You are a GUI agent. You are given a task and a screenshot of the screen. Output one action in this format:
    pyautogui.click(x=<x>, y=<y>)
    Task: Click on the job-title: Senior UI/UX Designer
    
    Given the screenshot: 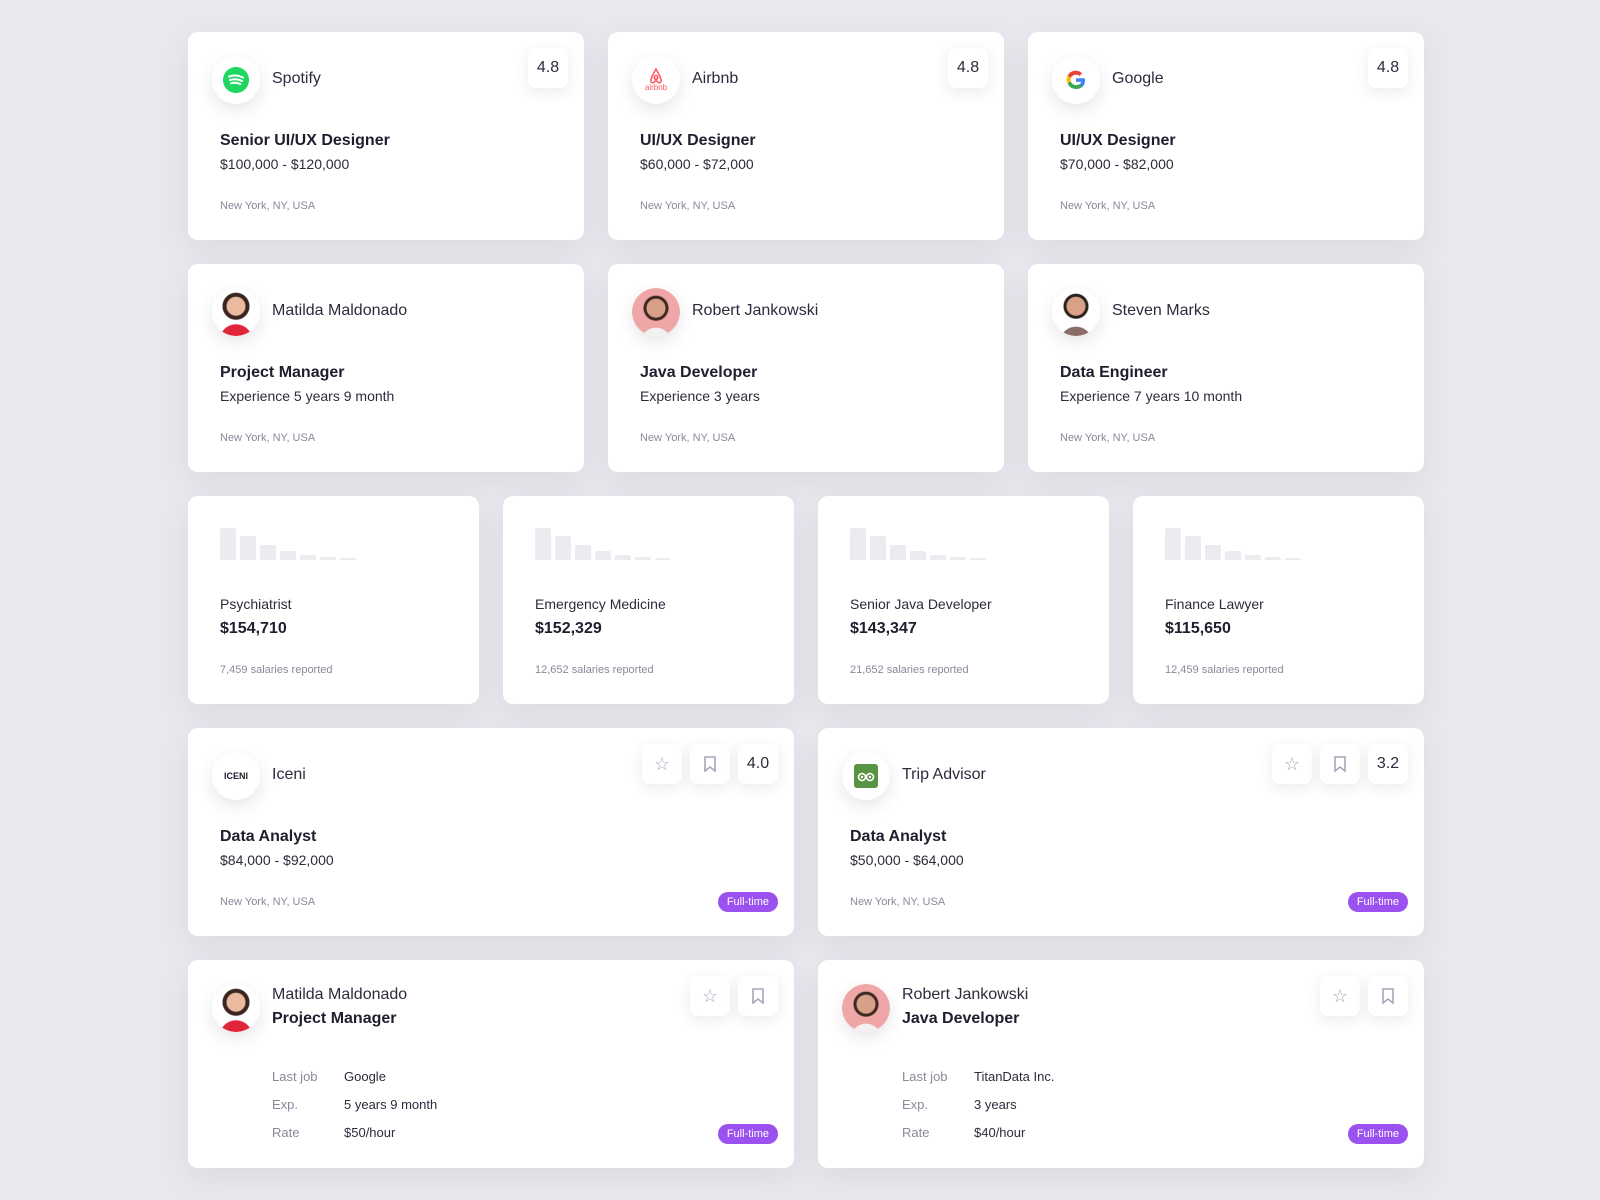 What is the action you would take?
    pyautogui.click(x=305, y=140)
    